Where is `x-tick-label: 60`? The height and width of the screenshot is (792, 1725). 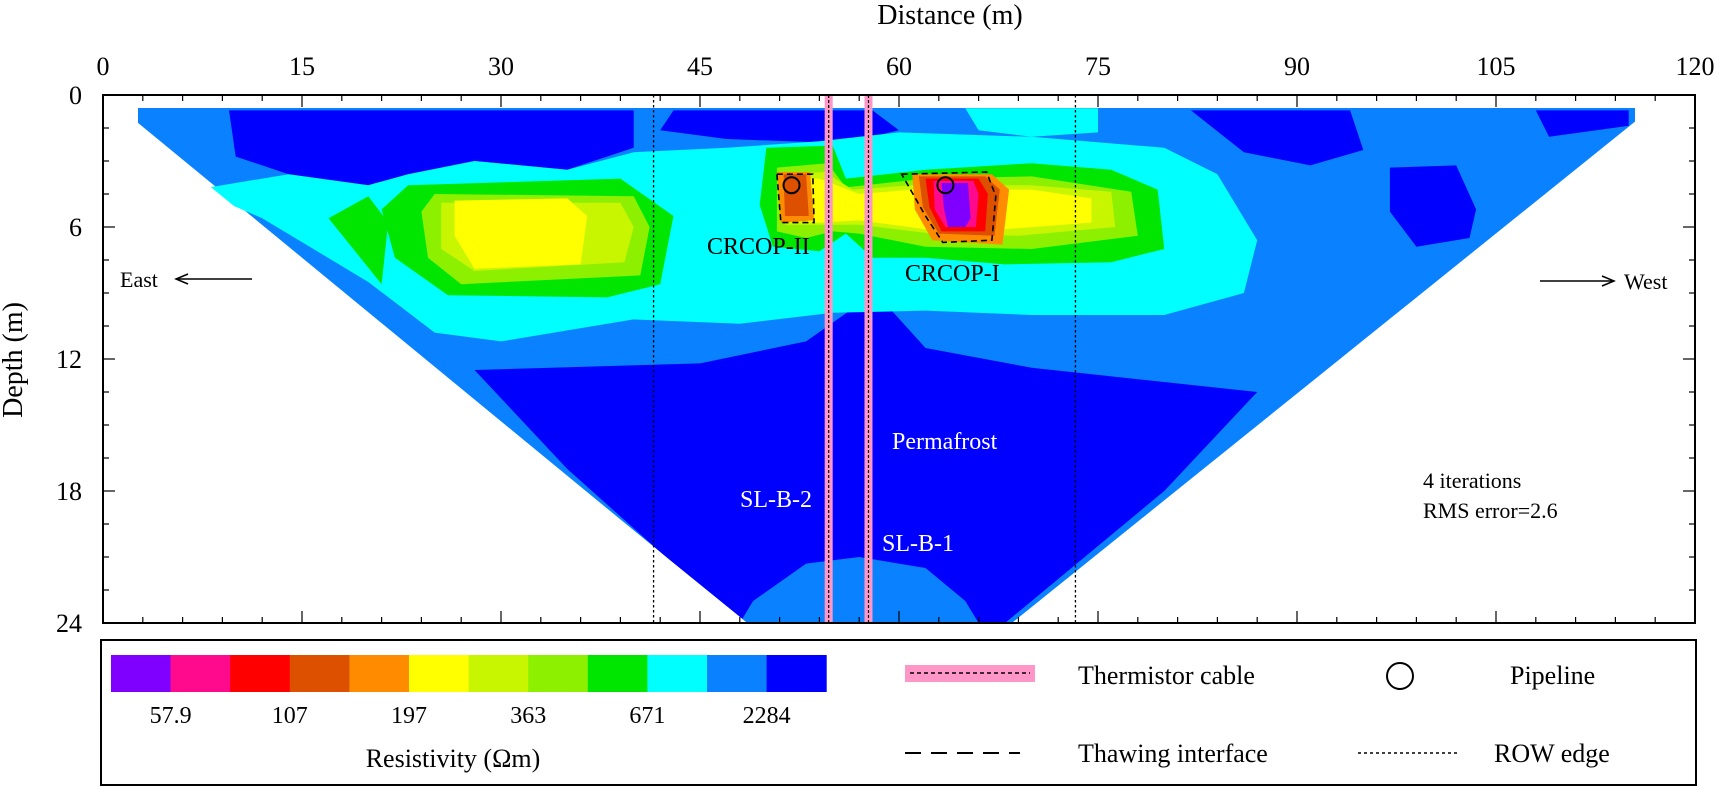
x-tick-label: 60 is located at coordinates (899, 66).